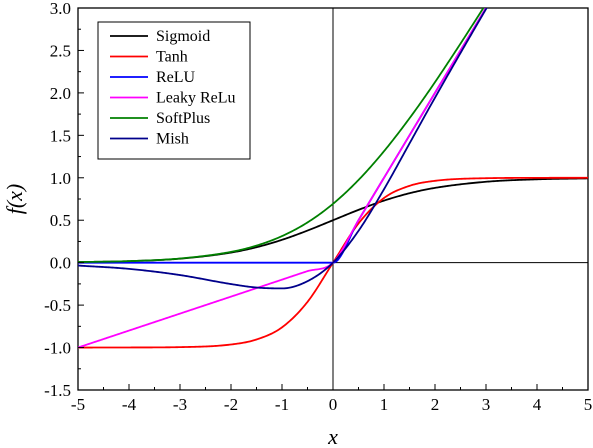  I want to click on legend-label-leaky-relu: Leaky ReLu, so click(196, 98).